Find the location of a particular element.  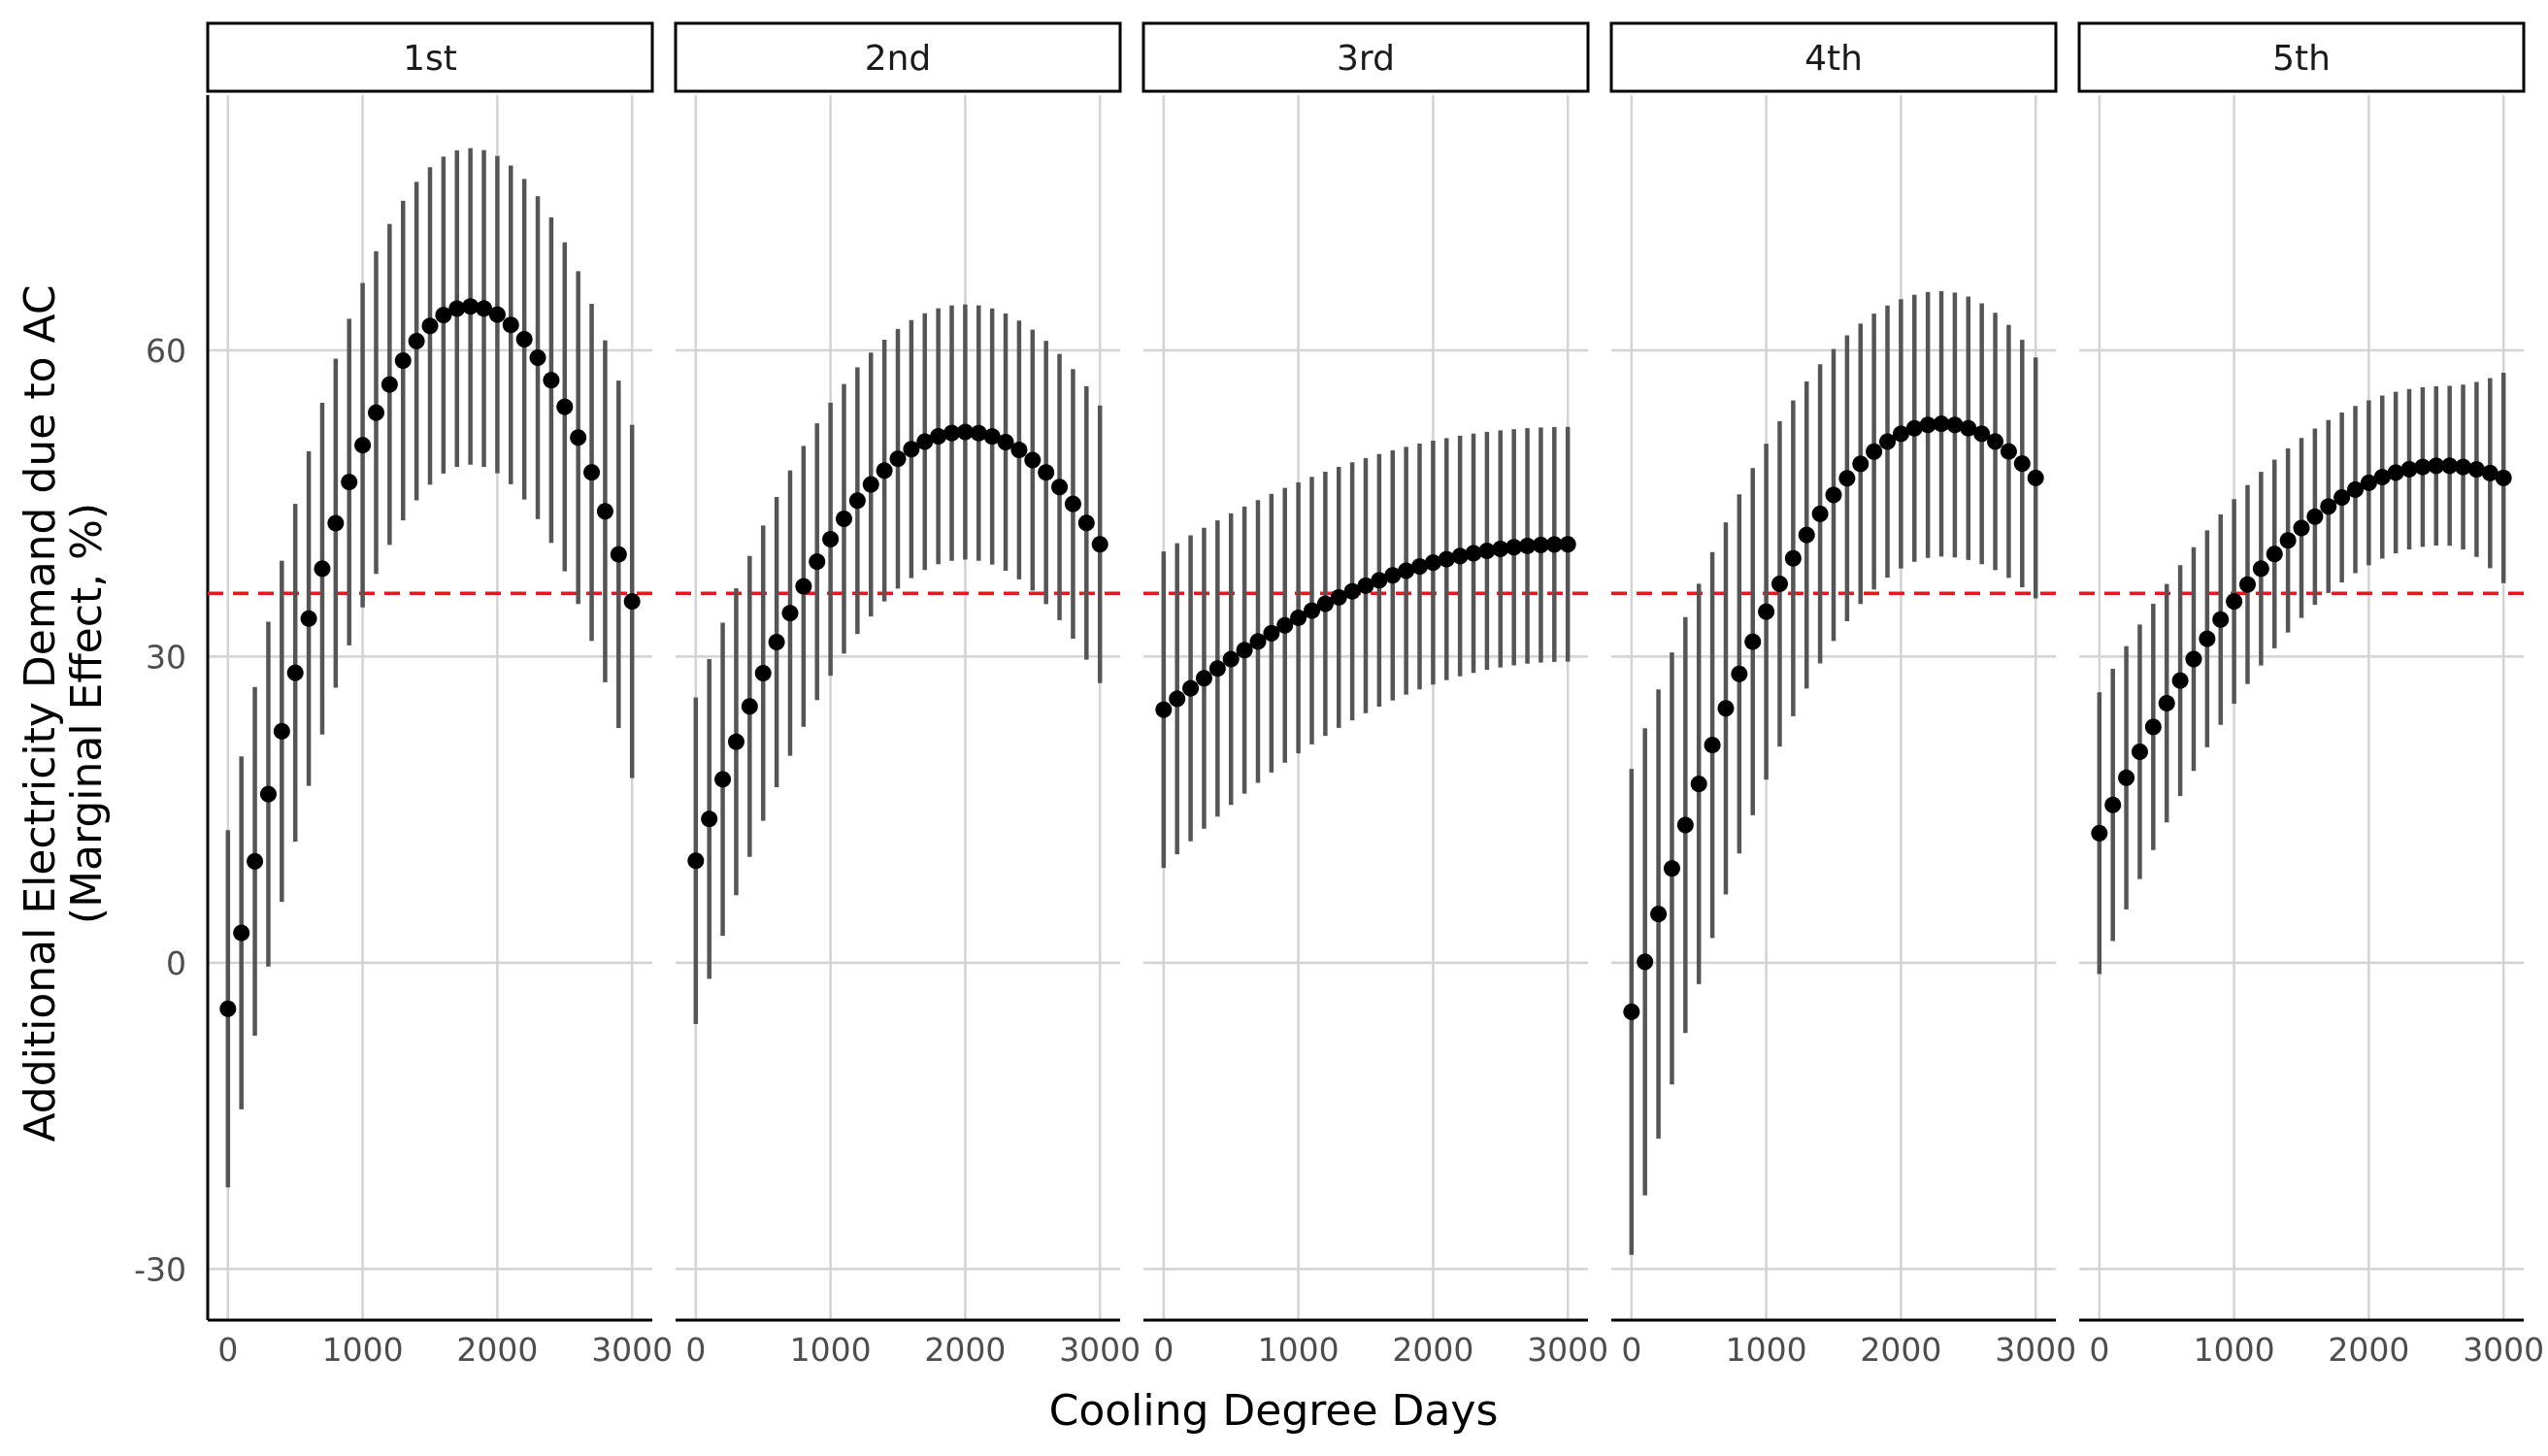

y-axis-title-line-2: (Marginal Effect, %) is located at coordinates (87, 713).